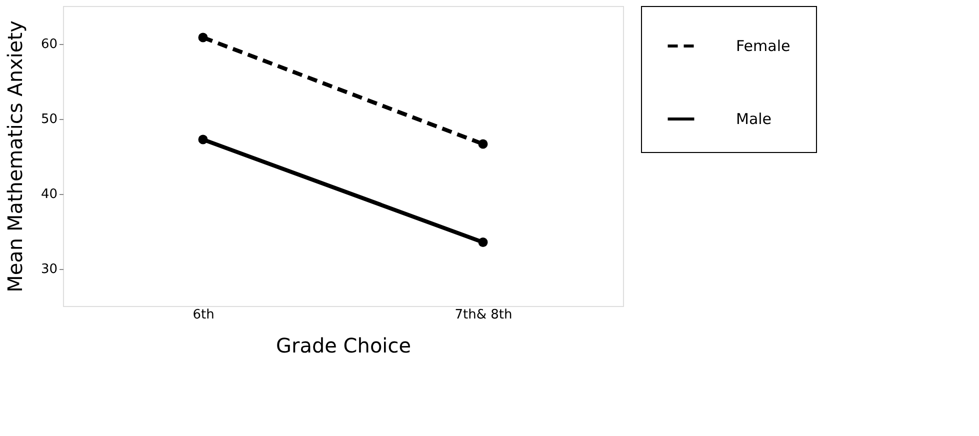 The height and width of the screenshot is (436, 979). Describe the element at coordinates (483, 315) in the screenshot. I see `x-tick-label: 7th& 8th` at that location.